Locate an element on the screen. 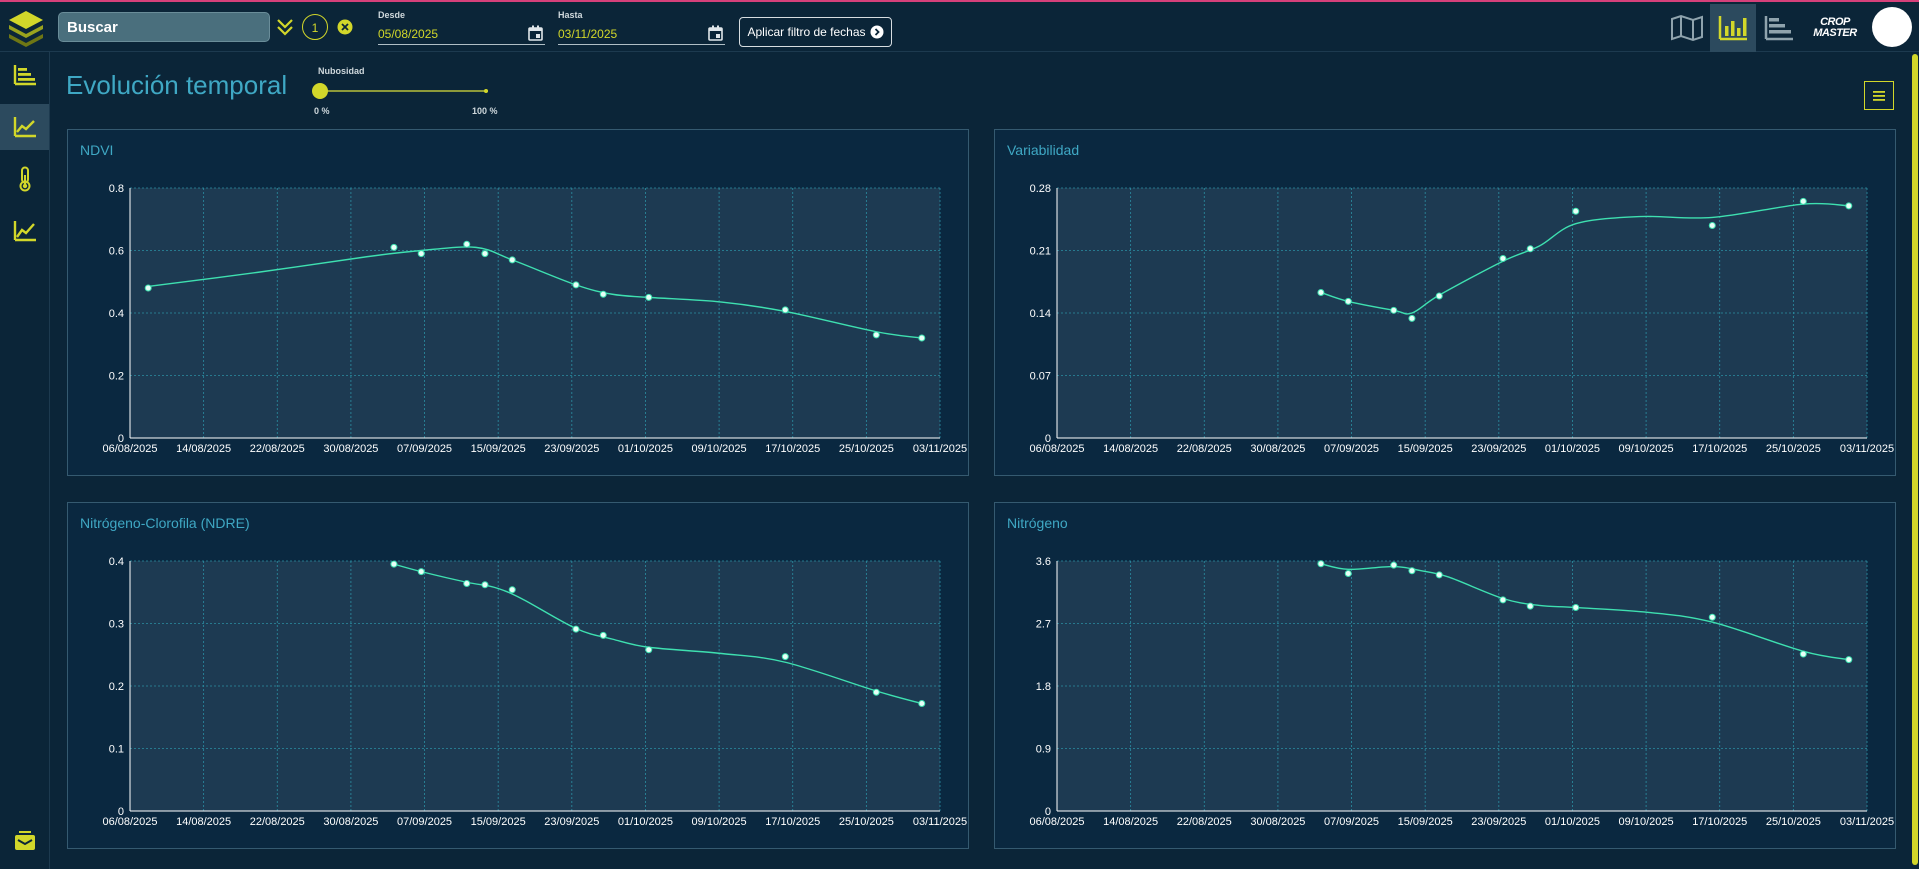 This screenshot has height=869, width=1919. sidebar is located at coordinates (25, 460).